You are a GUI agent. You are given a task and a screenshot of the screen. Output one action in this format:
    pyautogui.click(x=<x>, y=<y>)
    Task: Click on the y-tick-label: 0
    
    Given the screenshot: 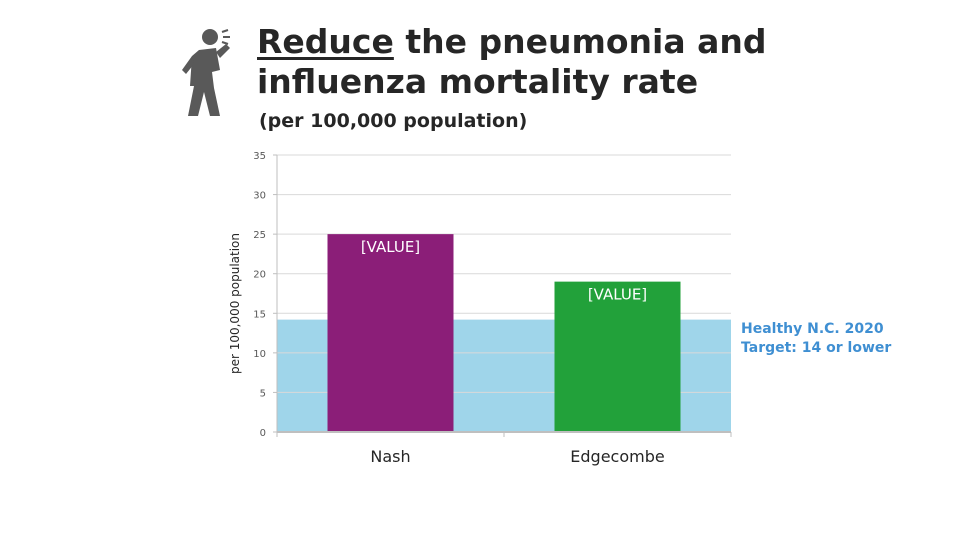 What is the action you would take?
    pyautogui.click(x=263, y=433)
    